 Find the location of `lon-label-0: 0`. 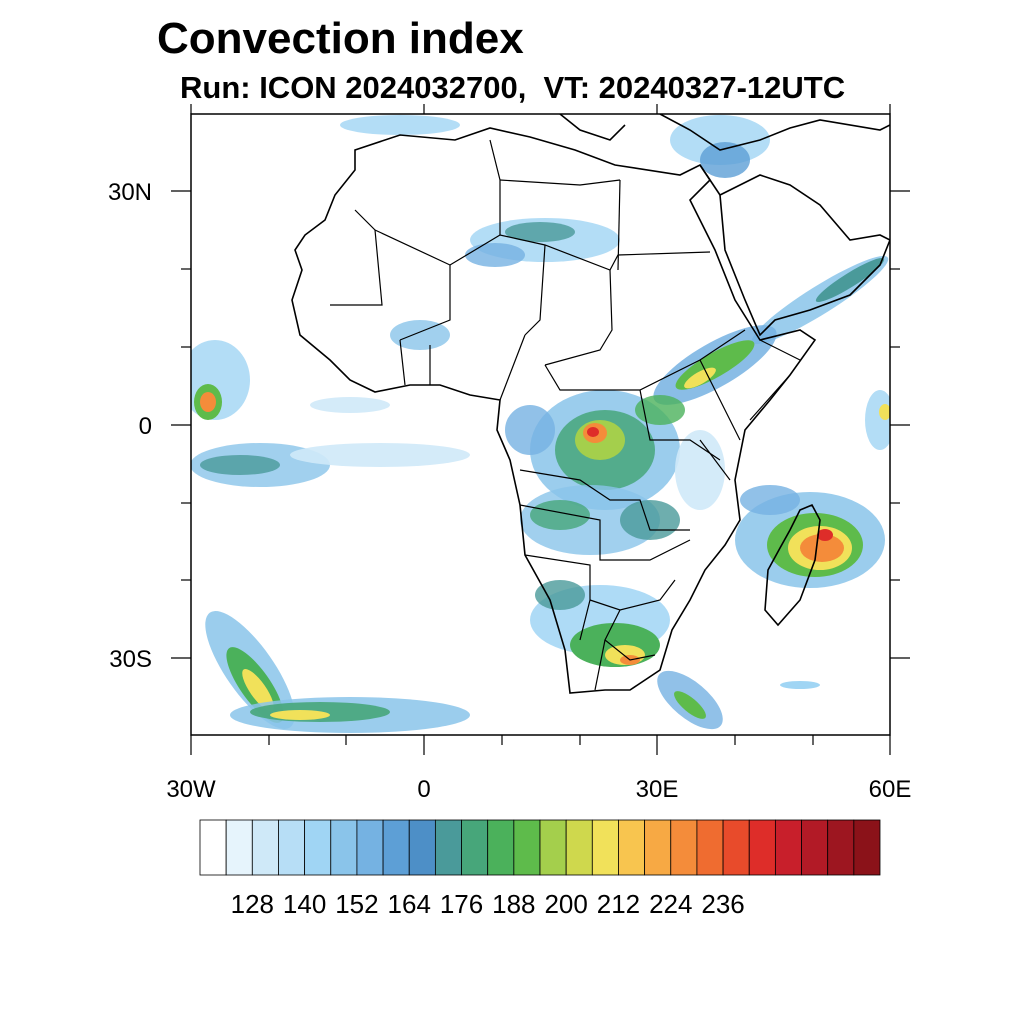

lon-label-0: 0 is located at coordinates (423, 789).